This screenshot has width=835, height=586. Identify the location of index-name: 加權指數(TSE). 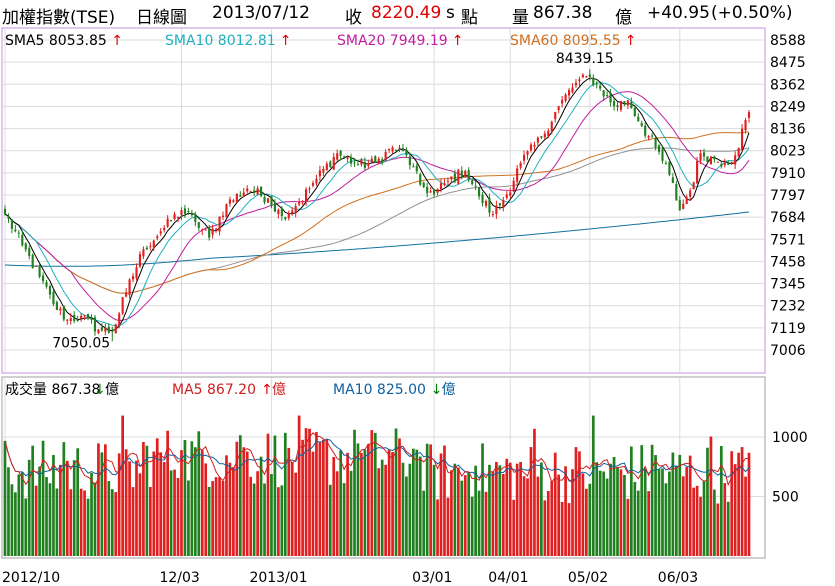
(59, 18).